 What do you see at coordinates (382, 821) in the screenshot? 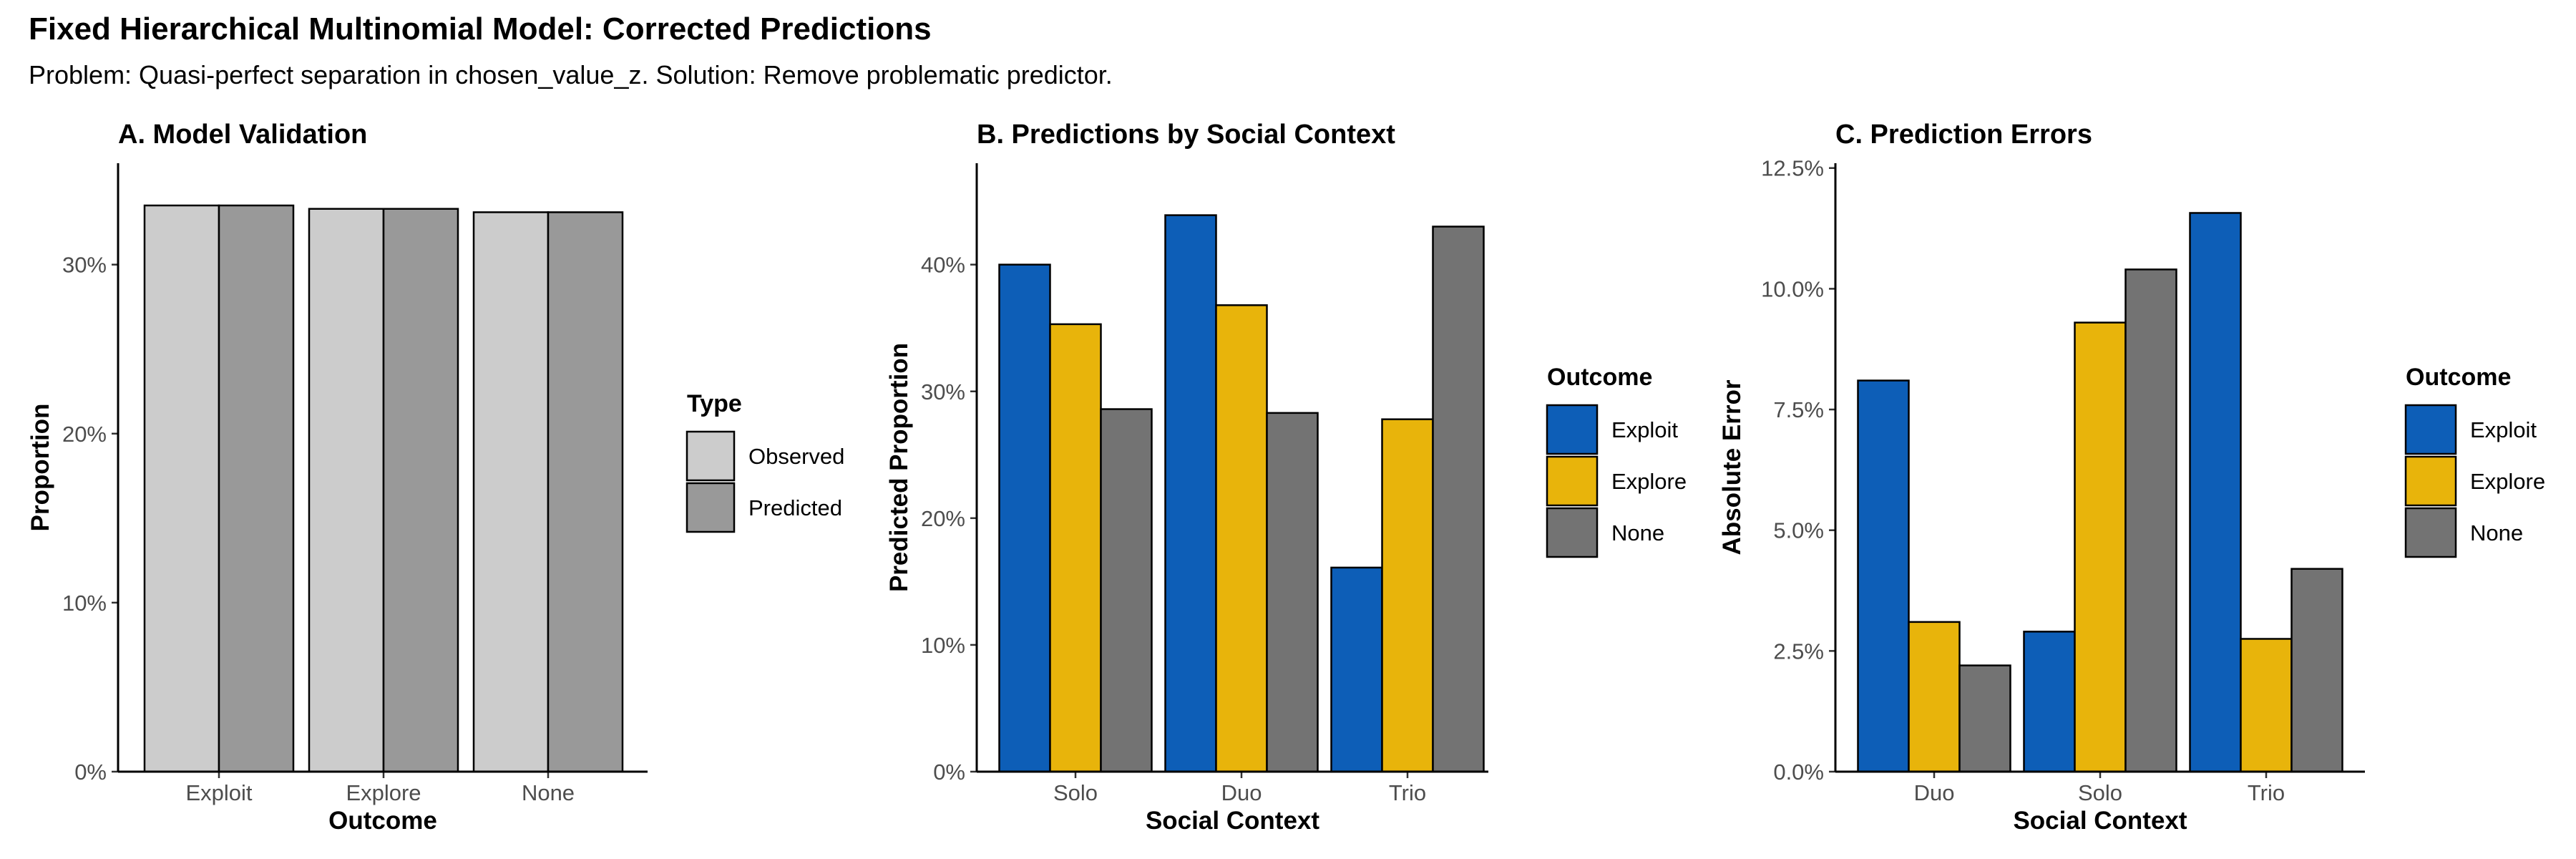
I see `x-axis-title: Outcome` at bounding box center [382, 821].